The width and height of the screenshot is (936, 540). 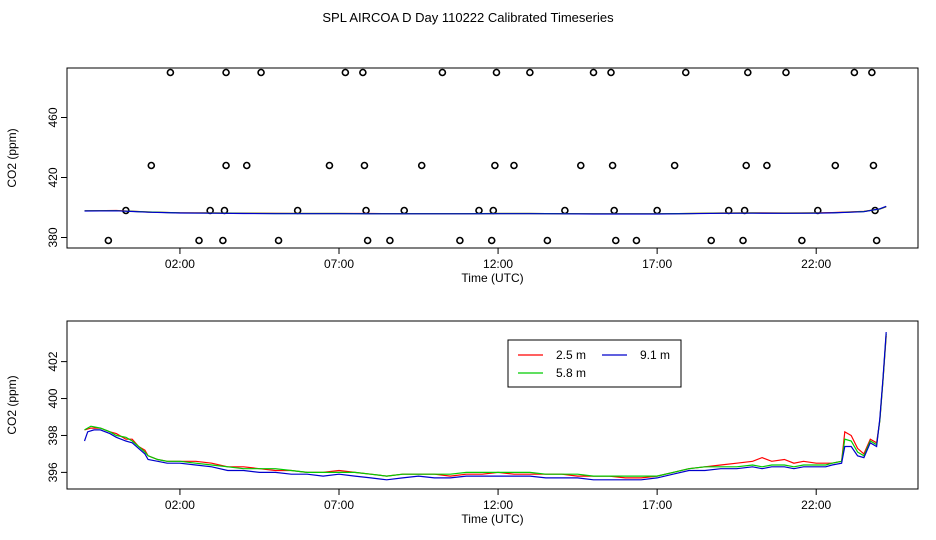 What do you see at coordinates (53, 117) in the screenshot?
I see `y-tick-label: 460` at bounding box center [53, 117].